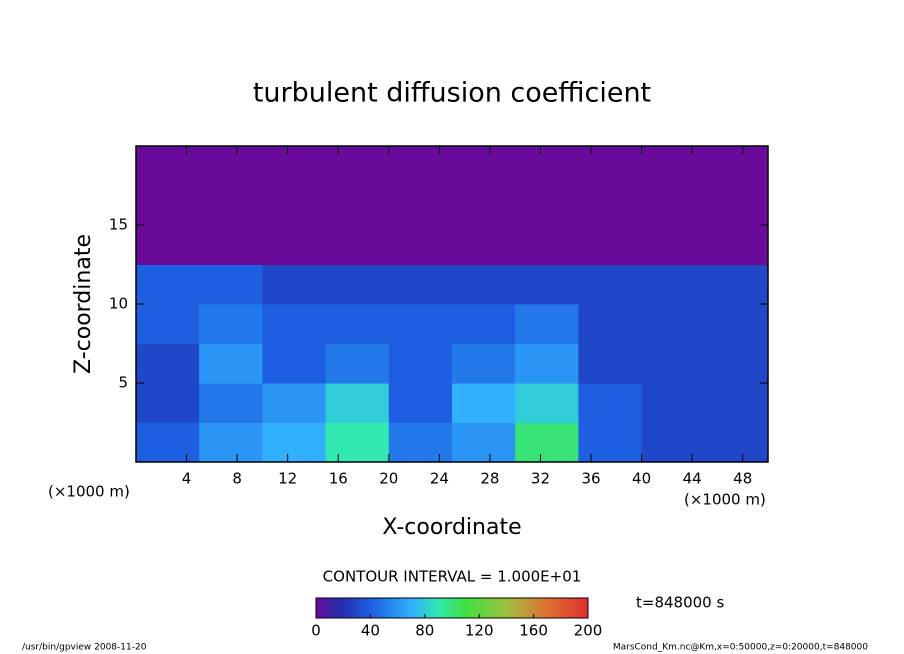 This screenshot has width=904, height=654. What do you see at coordinates (118, 225) in the screenshot?
I see `y-tick-label: 15` at bounding box center [118, 225].